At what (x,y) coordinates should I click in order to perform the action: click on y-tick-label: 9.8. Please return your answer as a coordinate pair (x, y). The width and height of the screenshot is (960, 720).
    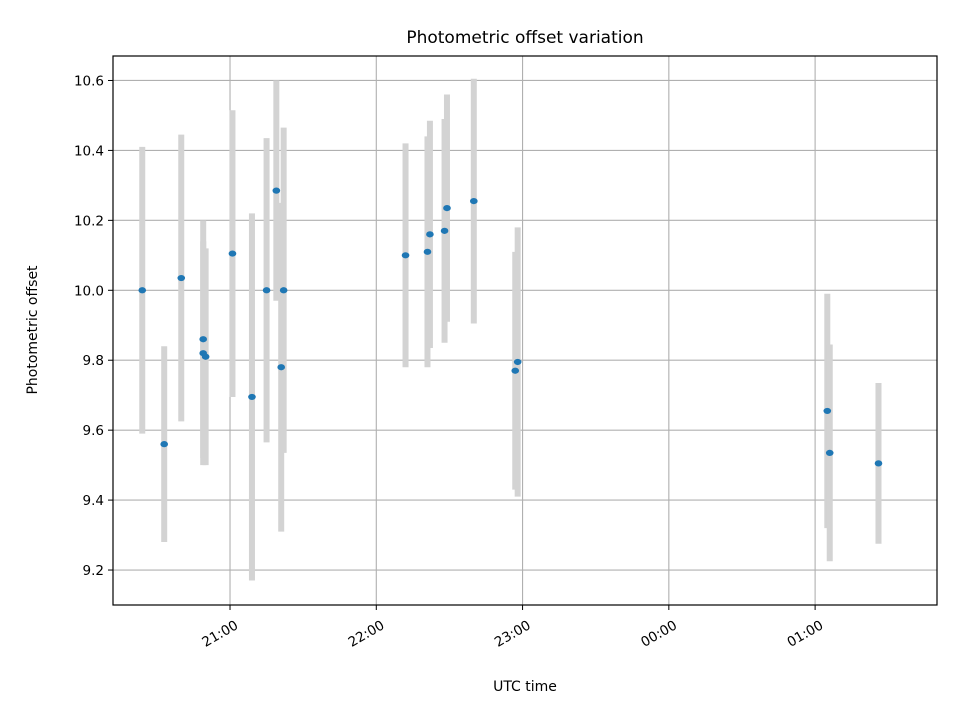
    Looking at the image, I should click on (93, 361).